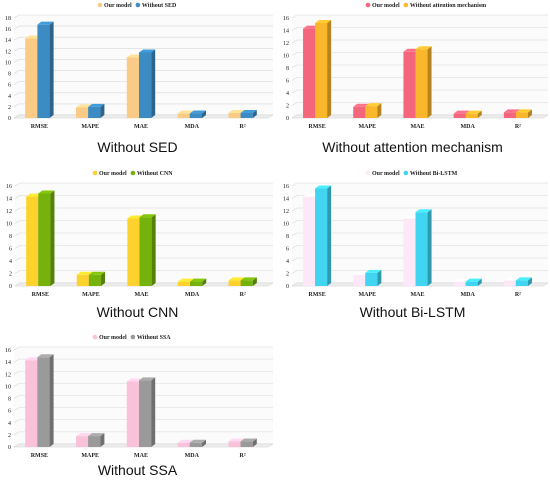 Image resolution: width=550 pixels, height=484 pixels. Describe the element at coordinates (9, 119) in the screenshot. I see `y-tick-label: 0` at that location.